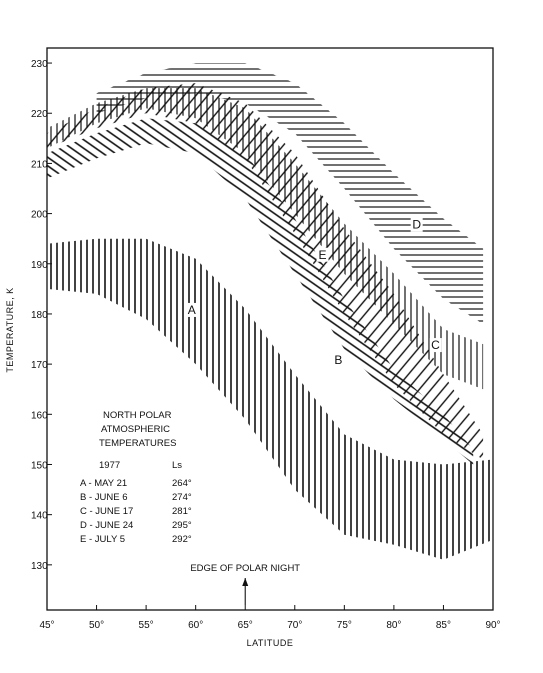  I want to click on y-tick-label: 130, so click(39, 566).